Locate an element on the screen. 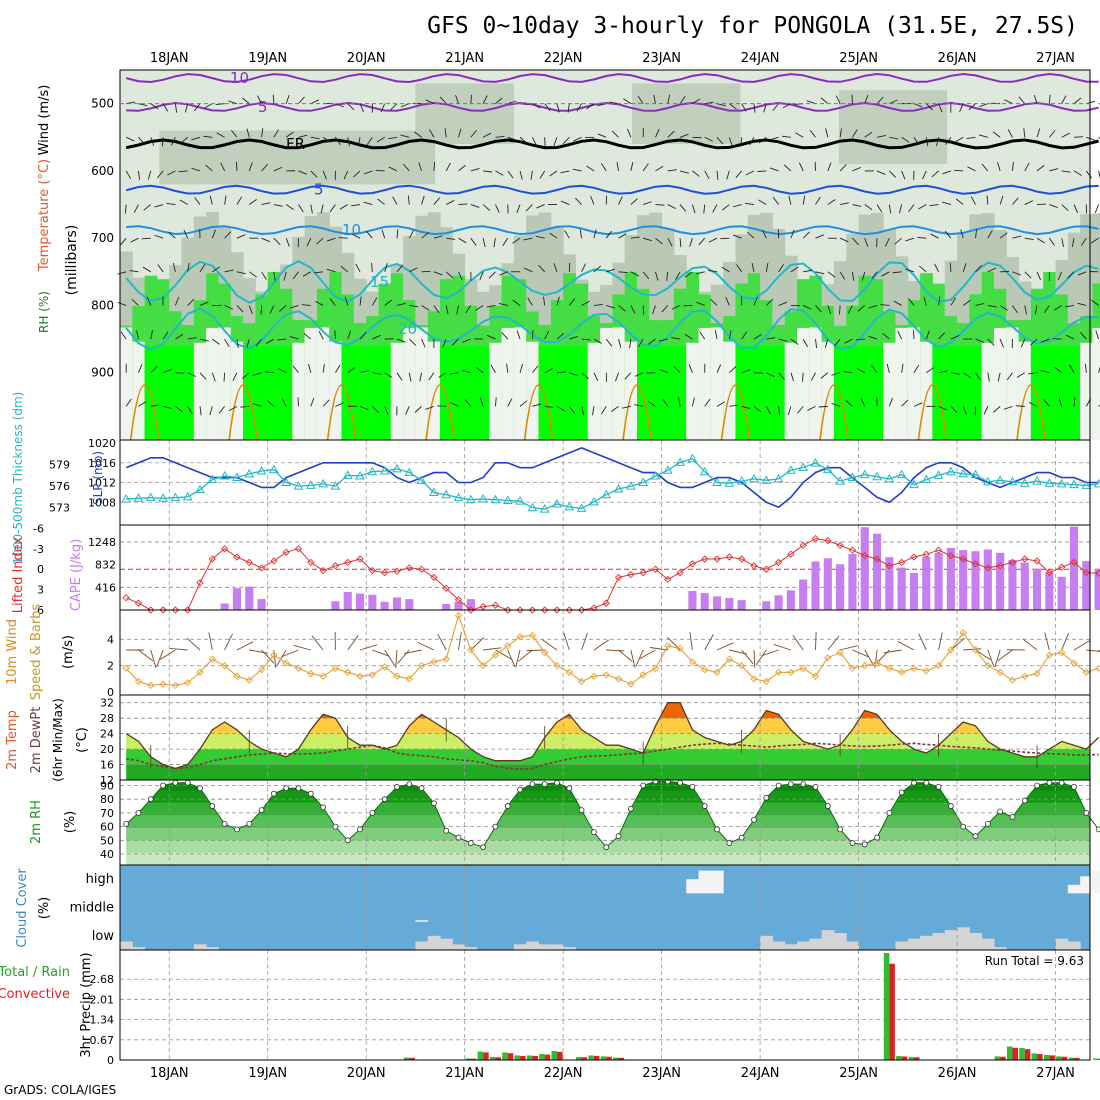  temp2m-ytick: 20 is located at coordinates (107, 749).